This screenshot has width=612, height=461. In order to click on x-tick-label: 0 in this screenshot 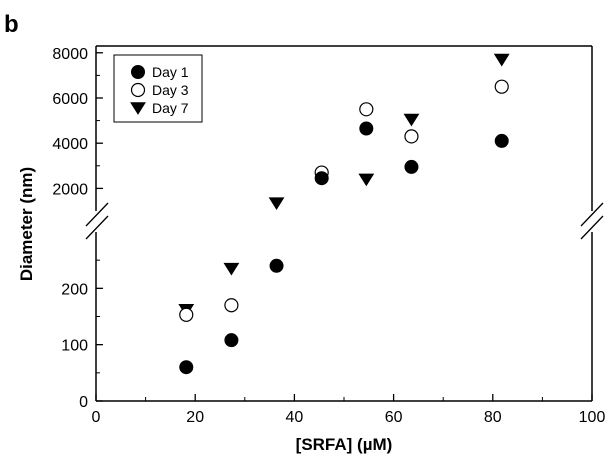, I will do `click(96, 417)`.